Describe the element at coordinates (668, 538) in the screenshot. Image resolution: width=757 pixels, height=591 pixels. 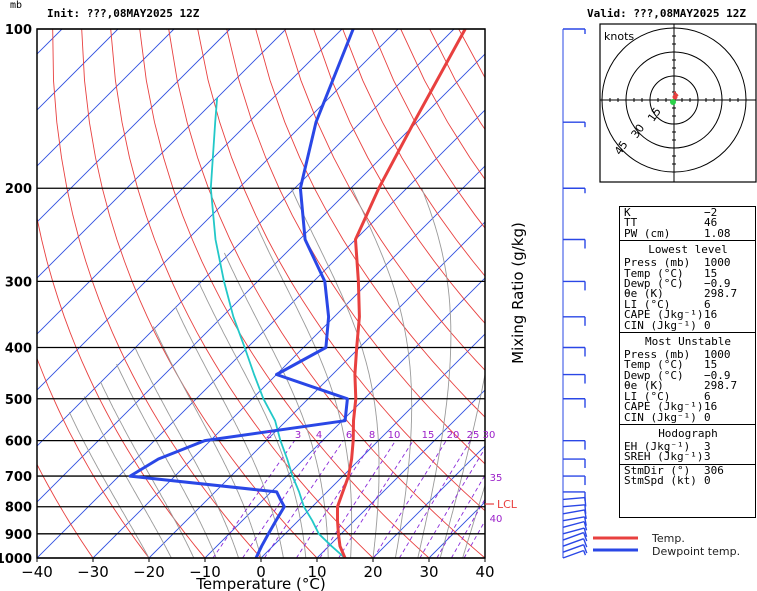
I see `legend-temp-label: Temp.` at that location.